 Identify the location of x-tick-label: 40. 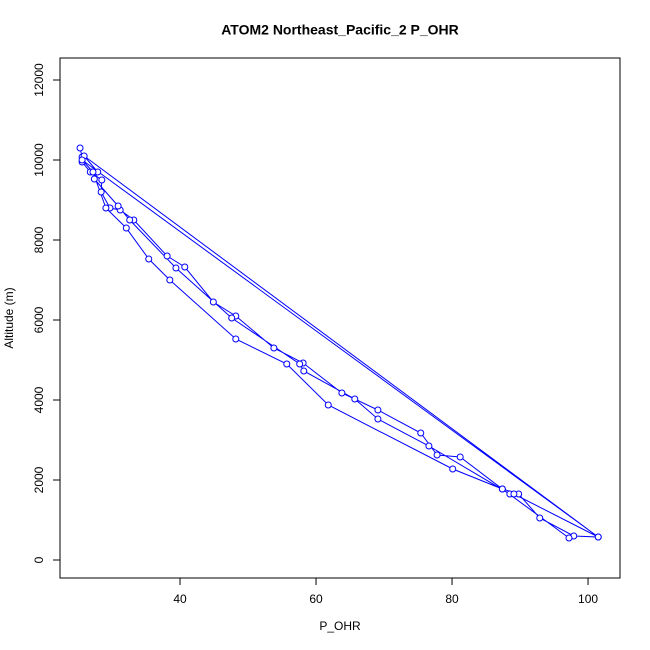
(180, 599).